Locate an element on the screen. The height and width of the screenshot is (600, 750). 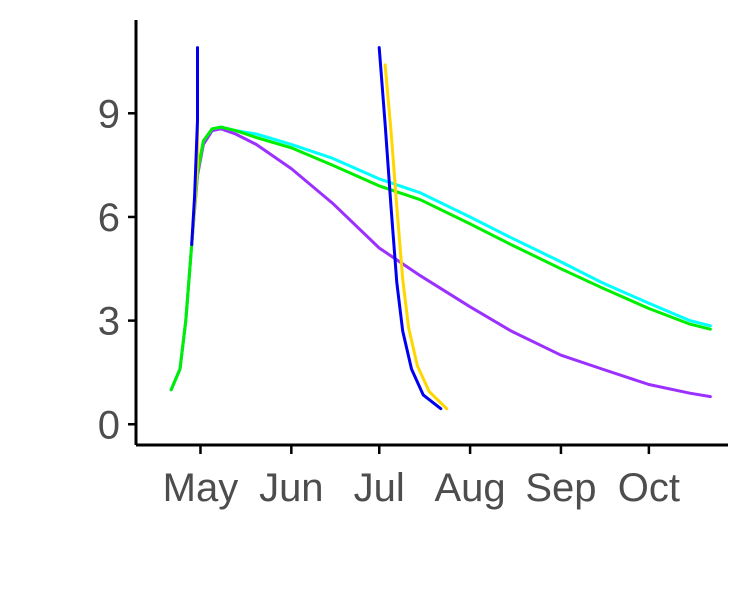
x-tick-label: Jun is located at coordinates (291, 488).